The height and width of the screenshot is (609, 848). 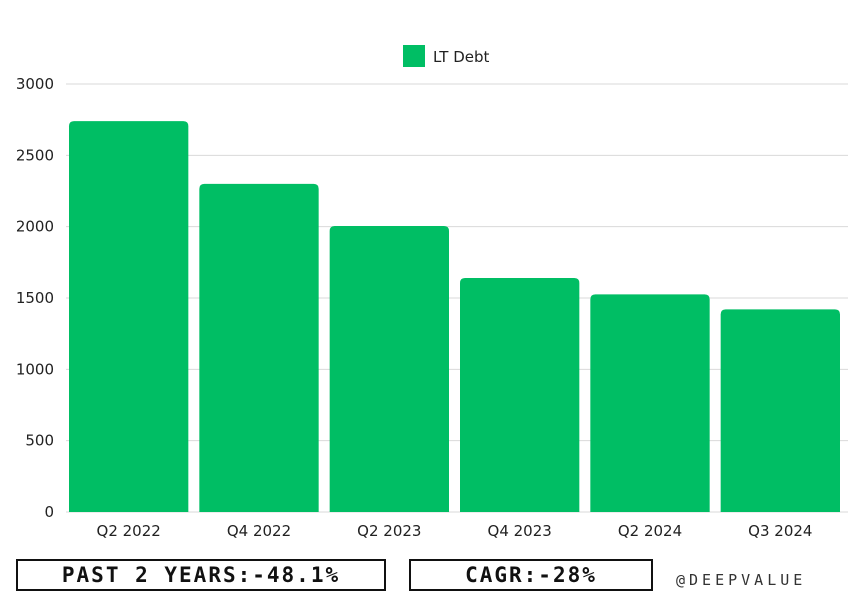 I want to click on x-tick-label: Q2 2022, so click(x=129, y=531).